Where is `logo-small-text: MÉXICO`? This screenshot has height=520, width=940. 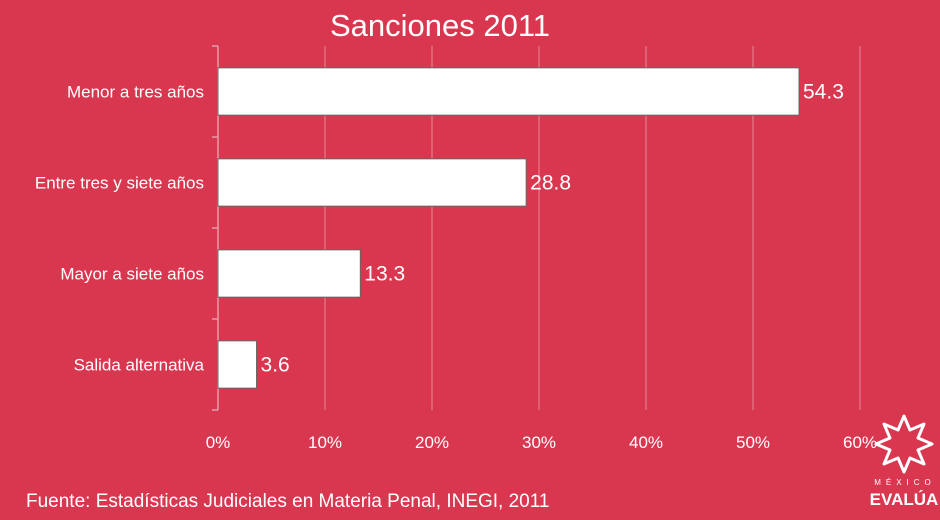 logo-small-text: MÉXICO is located at coordinates (905, 482).